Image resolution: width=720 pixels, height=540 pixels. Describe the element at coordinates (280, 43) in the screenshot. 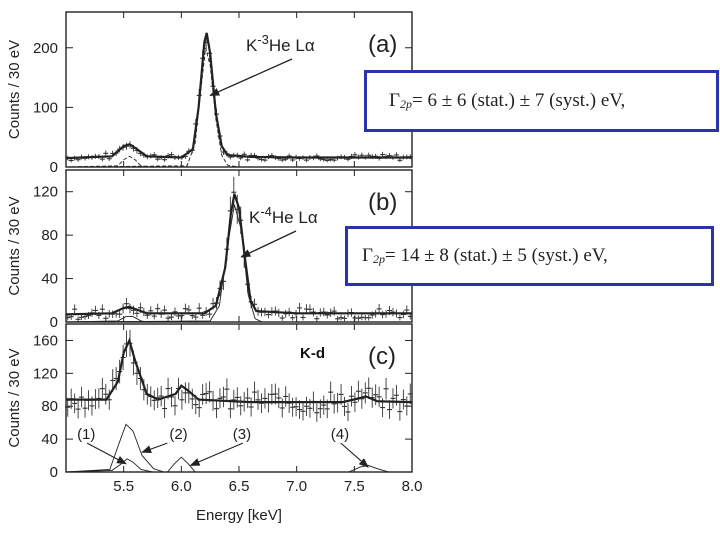

I see `annotation-a: K-3He Lα` at that location.